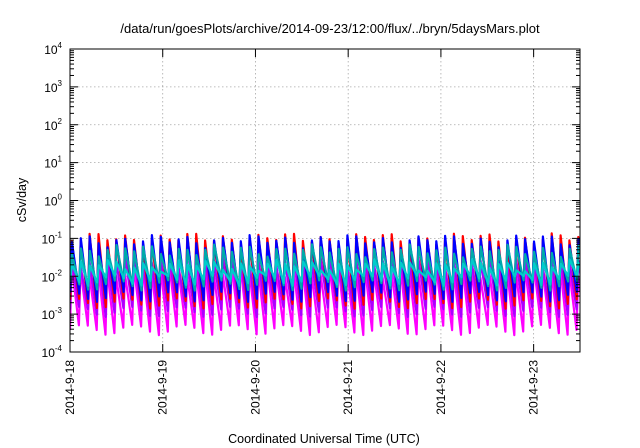 The image size is (640, 448). Describe the element at coordinates (255, 387) in the screenshot. I see `x-tick-label: 2014-9-20` at that location.